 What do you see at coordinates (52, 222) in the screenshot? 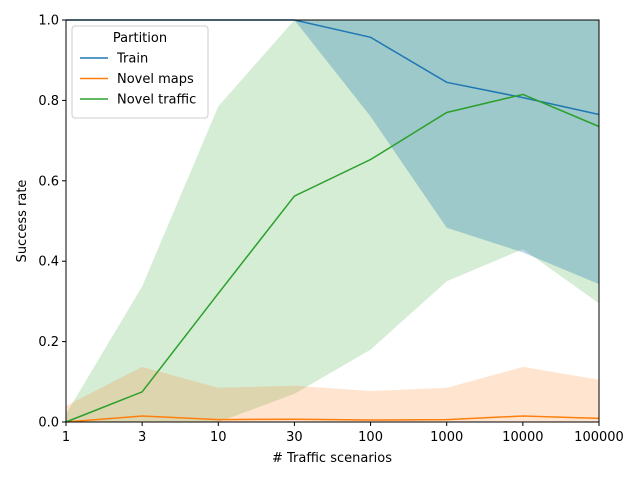
I see `y-axis-ticks: 0.0 0.2 0.4 0.6 0.8 1.0` at bounding box center [52, 222].